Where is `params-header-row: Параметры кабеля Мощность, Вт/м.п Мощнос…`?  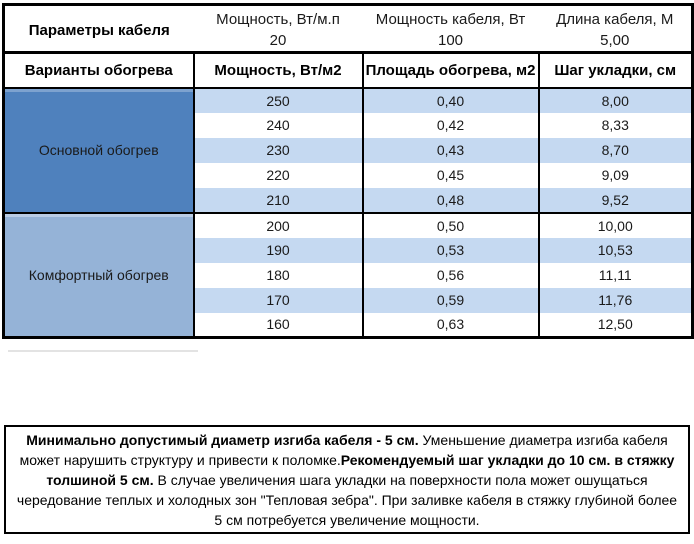
params-header-row: Параметры кабеля Мощность, Вт/м.п Мощнос… is located at coordinates (348, 21).